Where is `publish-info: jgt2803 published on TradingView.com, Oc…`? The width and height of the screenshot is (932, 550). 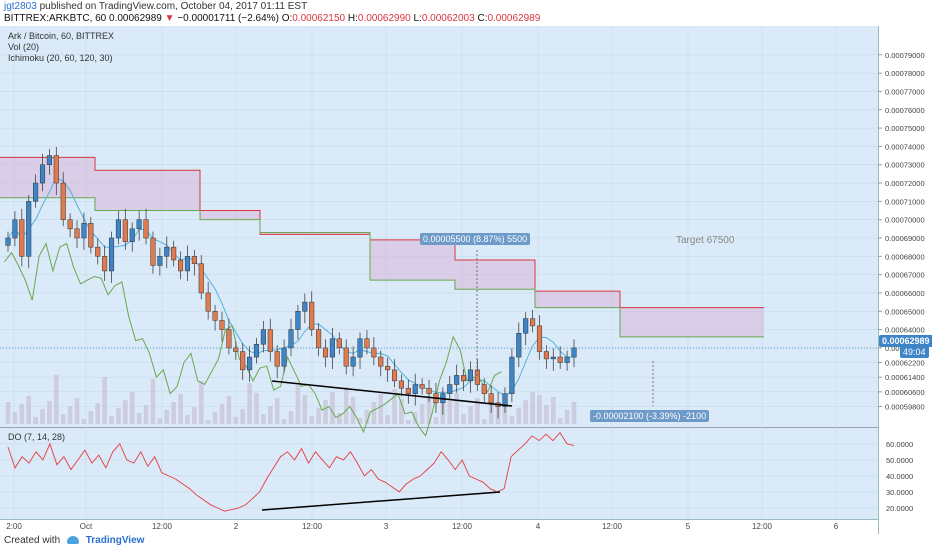
publish-info: jgt2803 published on TradingView.com, Oc… is located at coordinates (155, 6).